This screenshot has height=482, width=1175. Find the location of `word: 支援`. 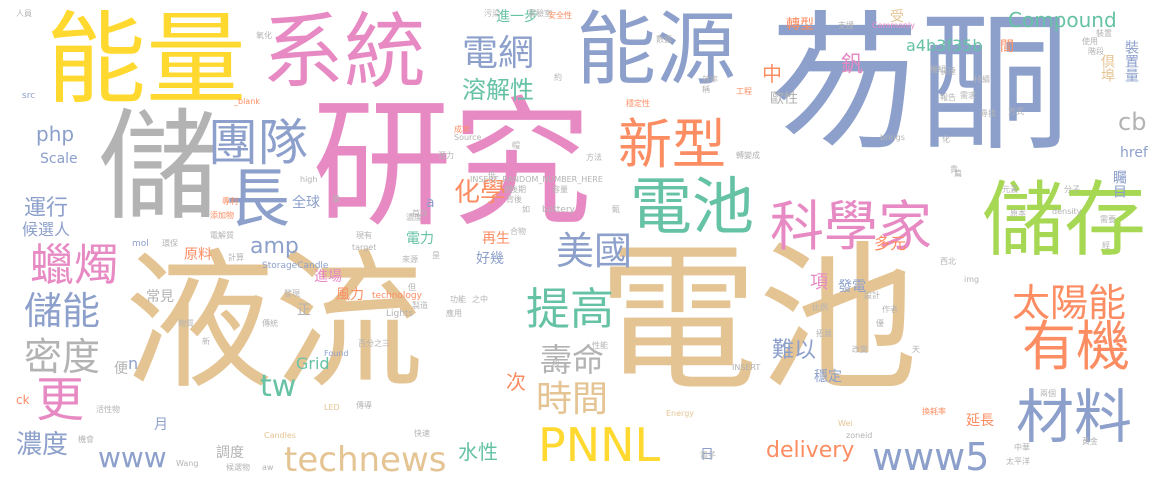

word: 支援 is located at coordinates (846, 25).